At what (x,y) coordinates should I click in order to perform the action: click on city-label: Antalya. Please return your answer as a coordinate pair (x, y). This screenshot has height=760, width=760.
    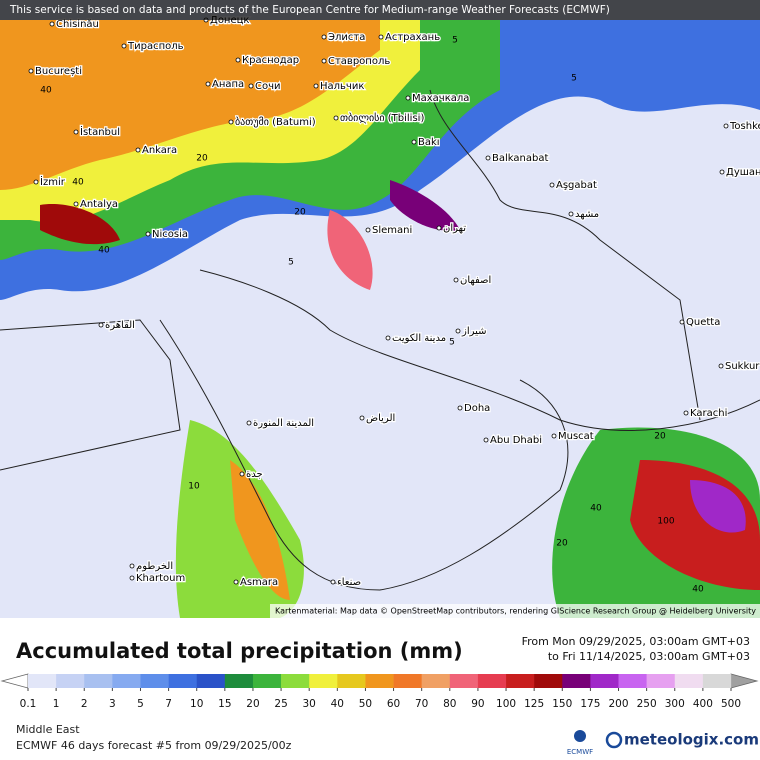
    Looking at the image, I should click on (99, 204).